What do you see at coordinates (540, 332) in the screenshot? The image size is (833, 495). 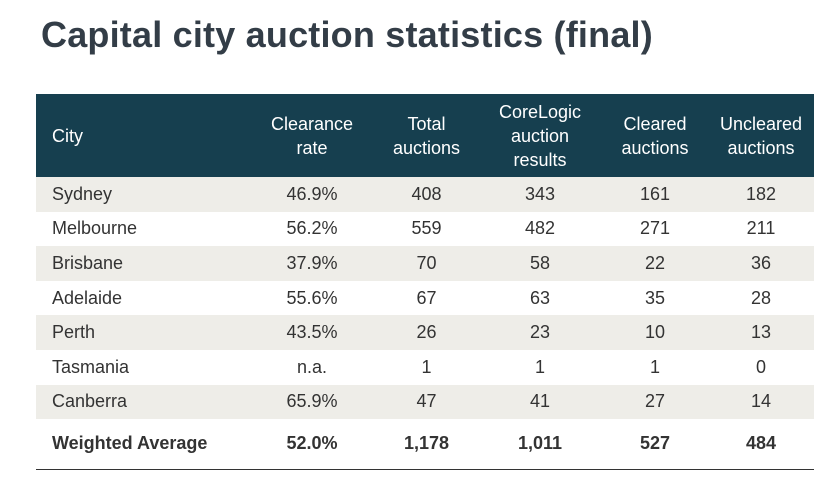 I see `corelogic-results-cell: 23` at bounding box center [540, 332].